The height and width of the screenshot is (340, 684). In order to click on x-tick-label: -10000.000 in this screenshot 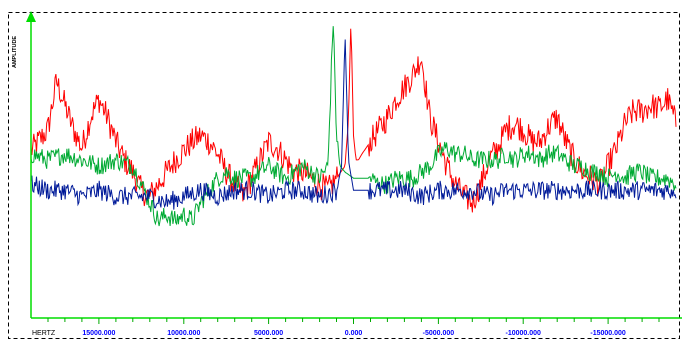, I will do `click(523, 333)`.